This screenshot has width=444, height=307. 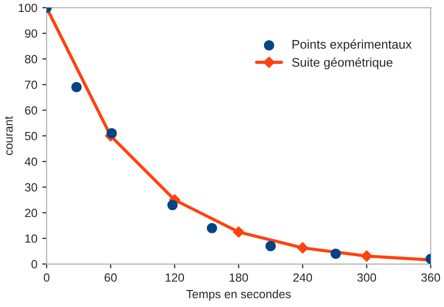 What do you see at coordinates (239, 277) in the screenshot?
I see `x-tick-label: 180` at bounding box center [239, 277].